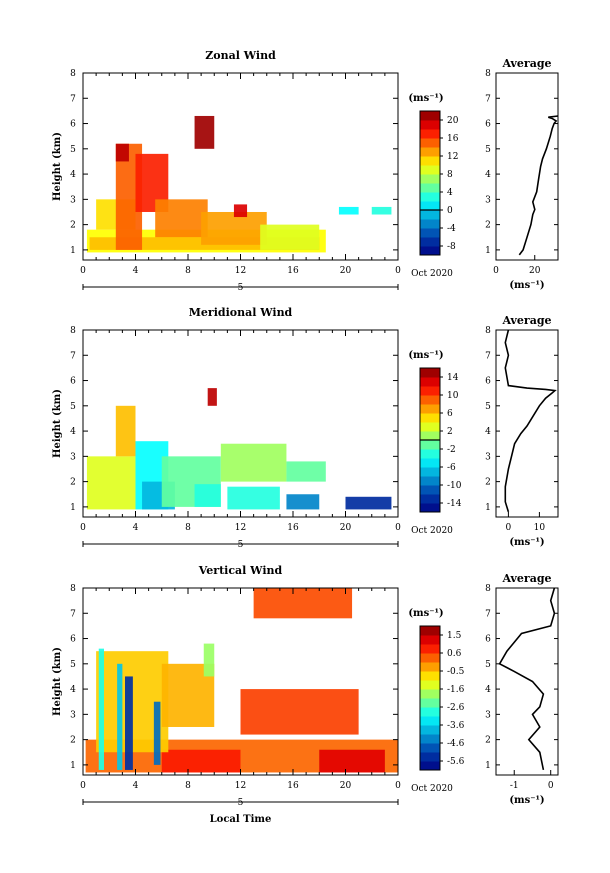 The height and width of the screenshot is (873, 610). What do you see at coordinates (453, 121) in the screenshot?
I see `colorbar-tick-label: 20` at bounding box center [453, 121].